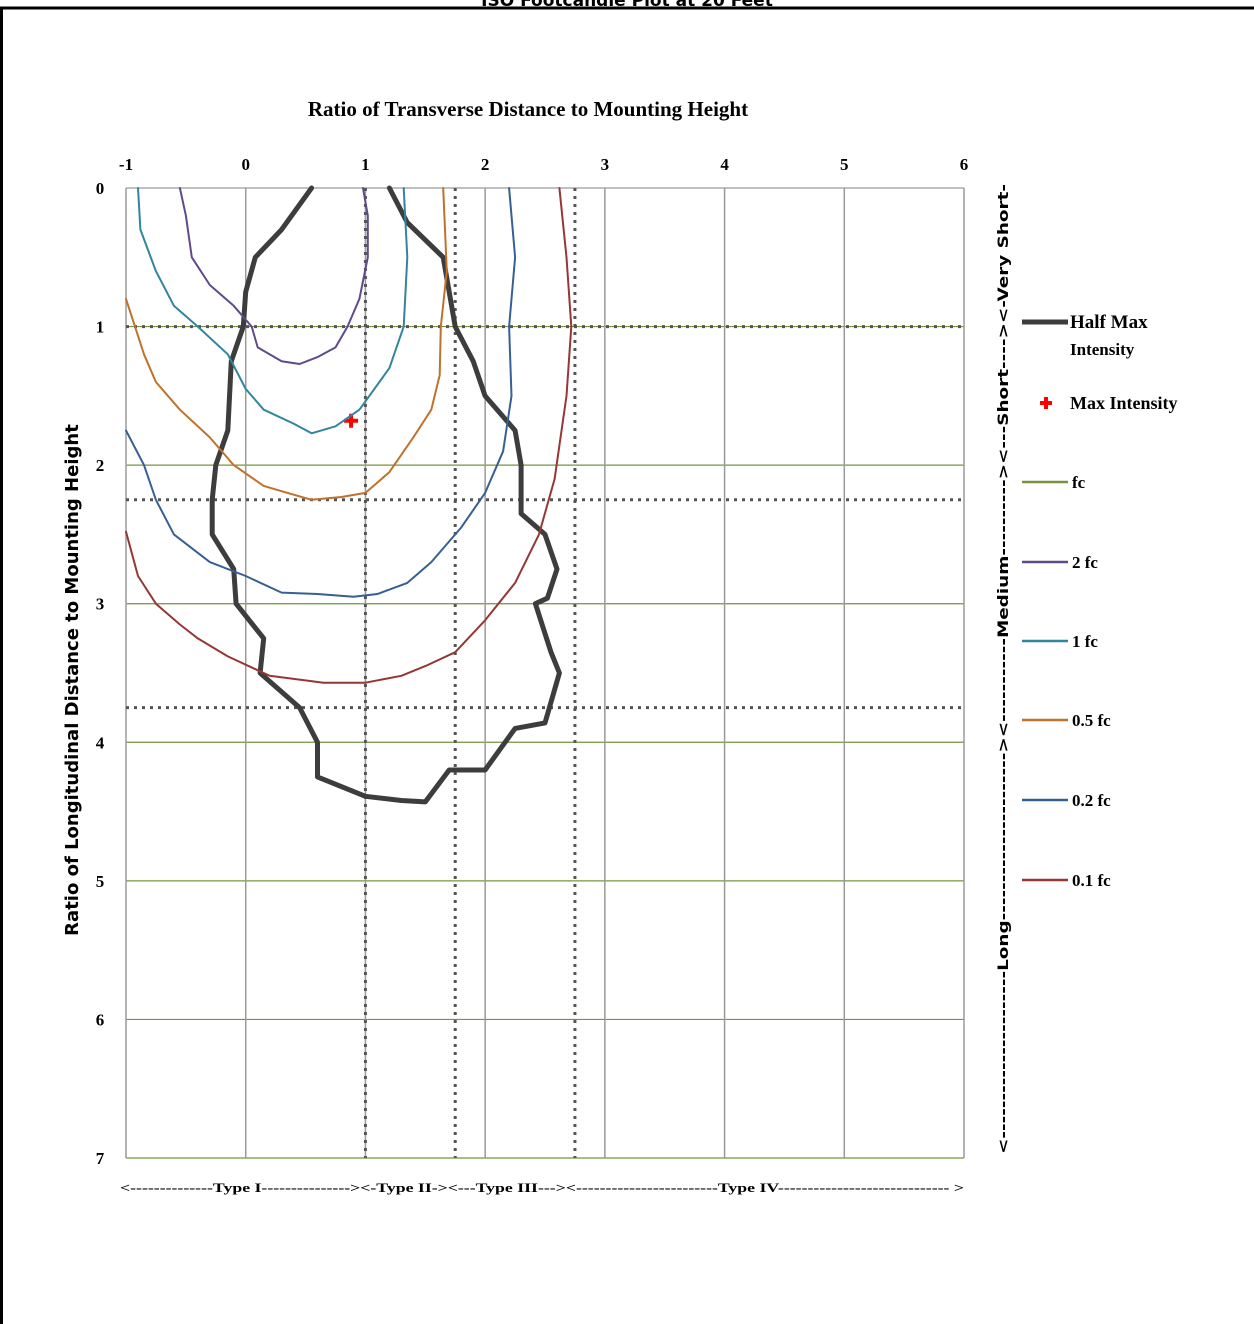 Image resolution: width=1254 pixels, height=1324 pixels. What do you see at coordinates (100, 327) in the screenshot?
I see `y-tick-label: 1` at bounding box center [100, 327].